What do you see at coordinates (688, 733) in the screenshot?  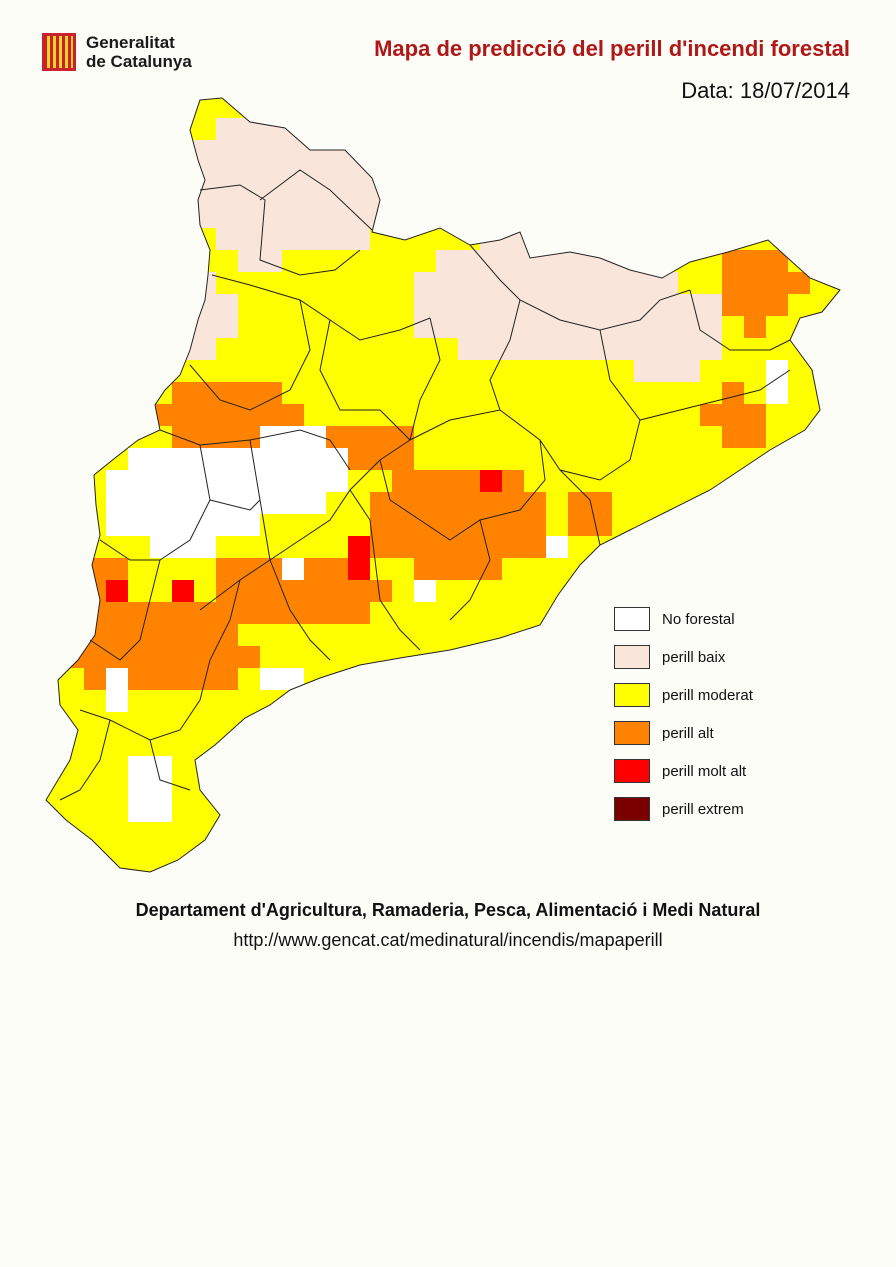 I see `legend-label: perill alt` at bounding box center [688, 733].